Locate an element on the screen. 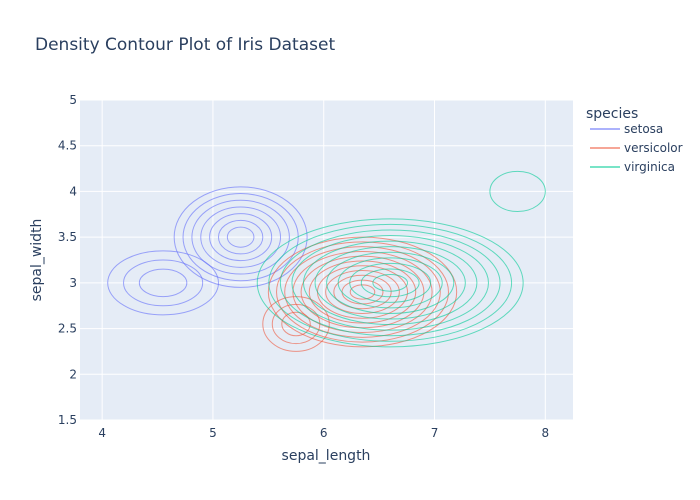  y-axis-label: sepal_width is located at coordinates (37, 260).